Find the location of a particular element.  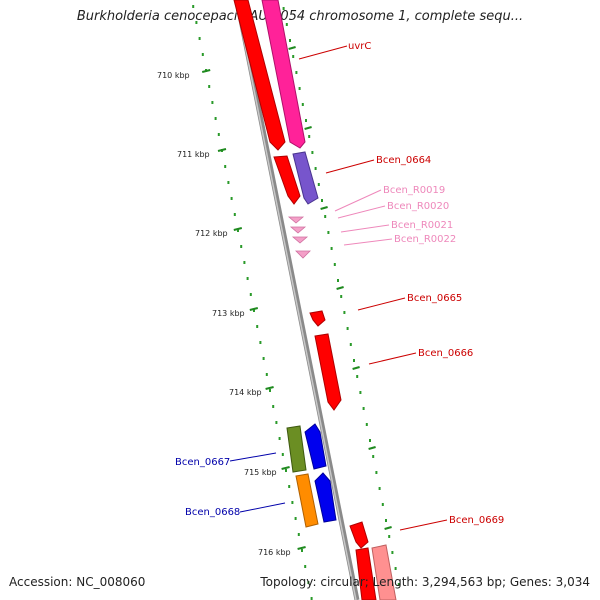

gene-Bcen_0669-lower-block is located at coordinates (366, 573).